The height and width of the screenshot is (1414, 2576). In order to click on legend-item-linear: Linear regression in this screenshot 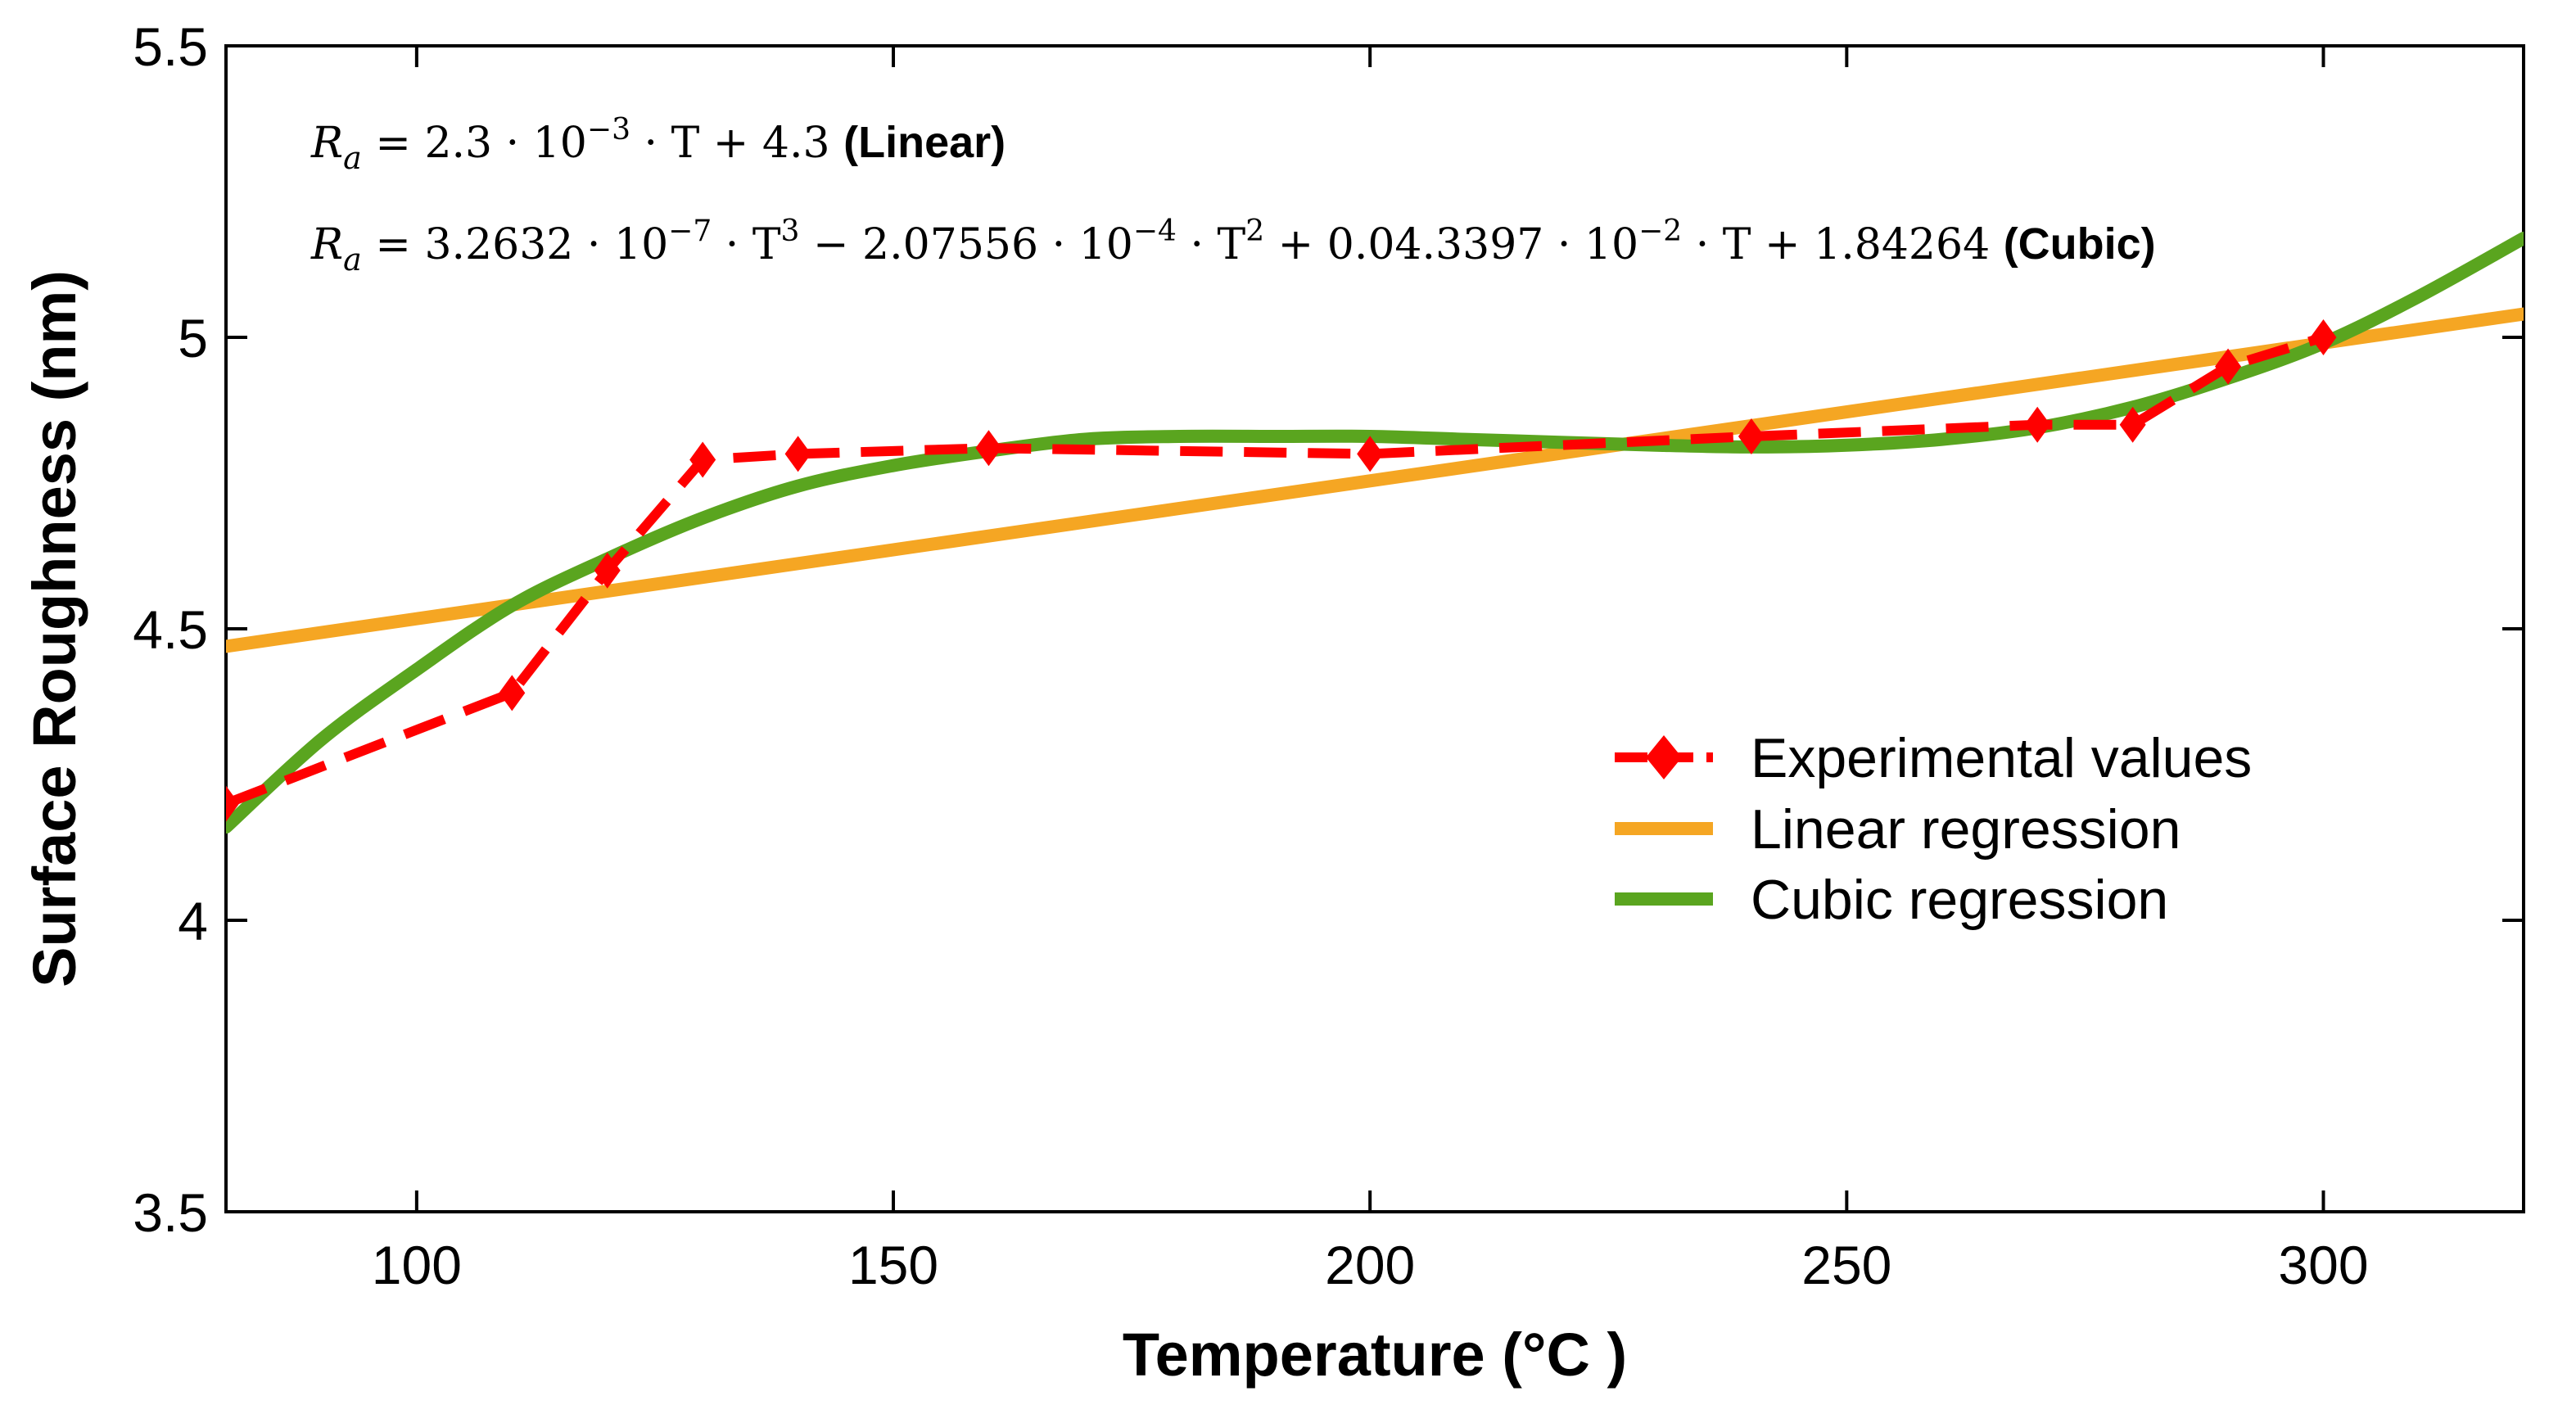, I will do `click(1898, 830)`.